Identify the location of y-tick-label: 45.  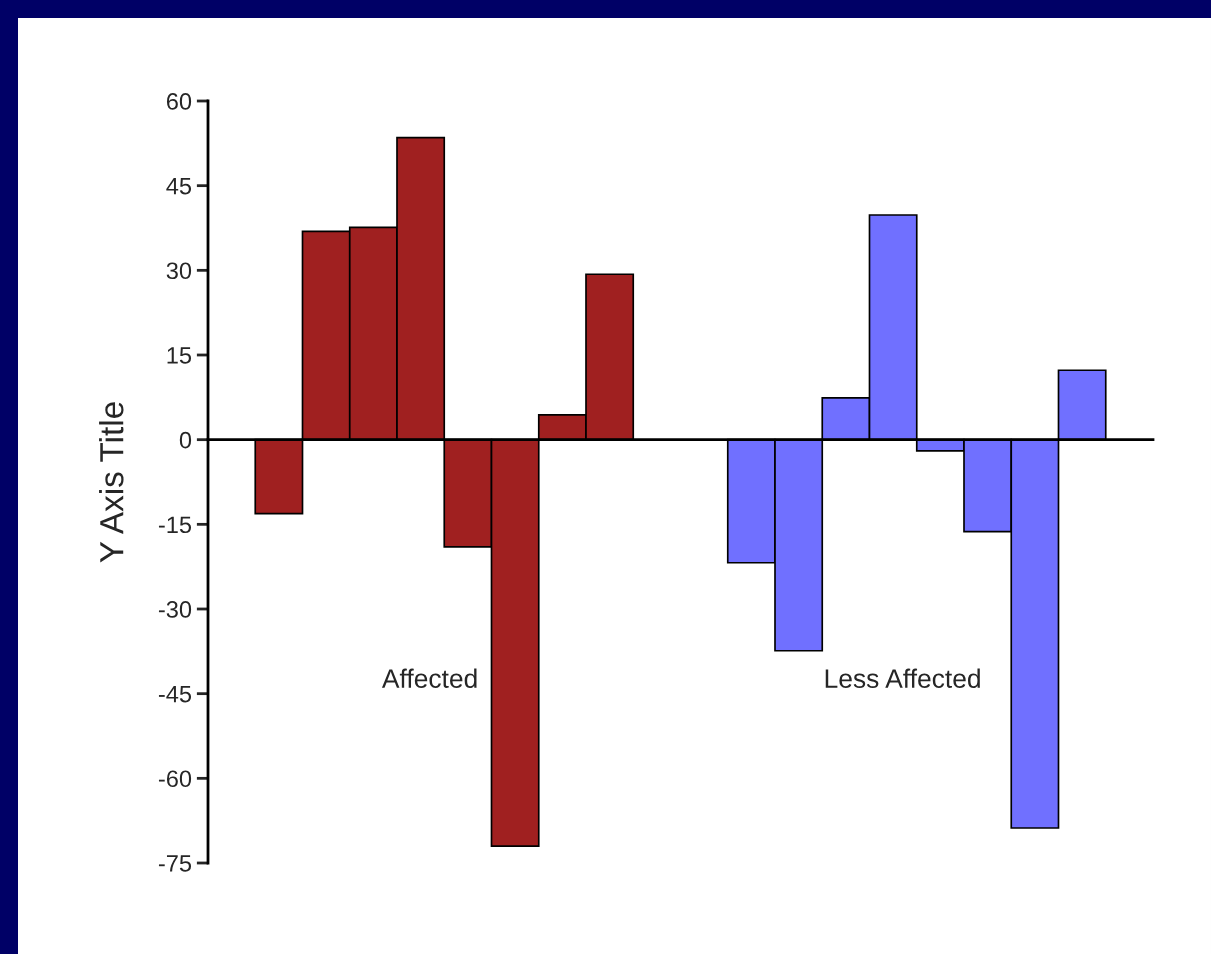
(179, 186).